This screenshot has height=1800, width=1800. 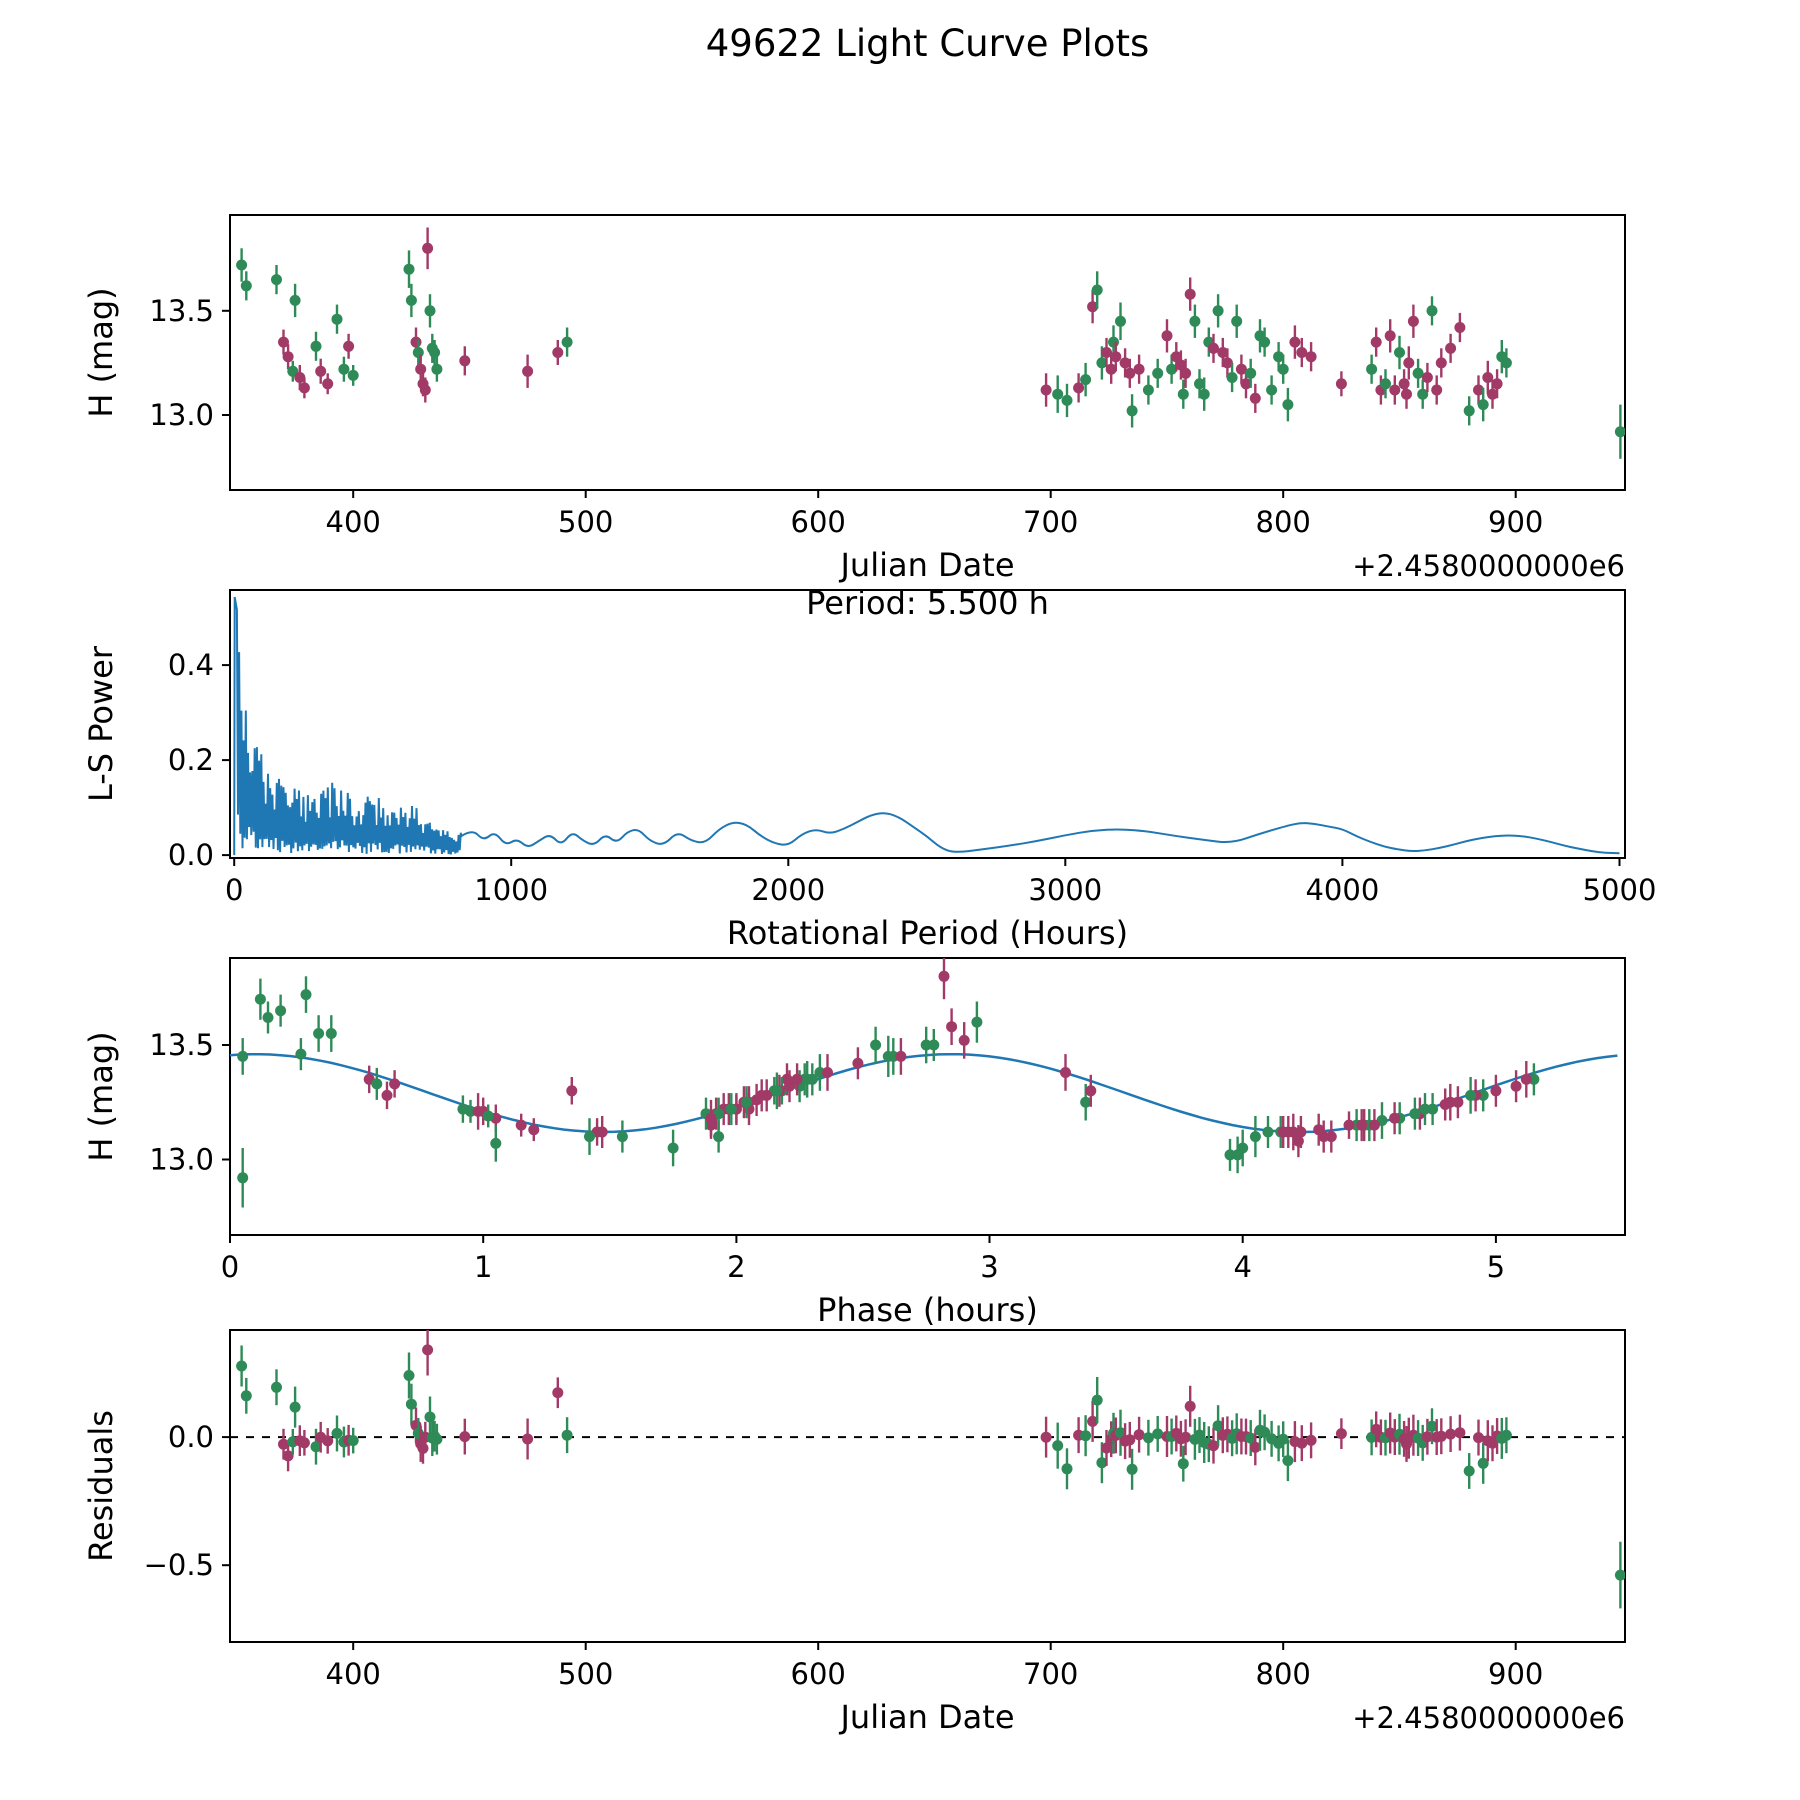 I want to click on x-offset-label: +2.4580000000e6, so click(x=1488, y=566).